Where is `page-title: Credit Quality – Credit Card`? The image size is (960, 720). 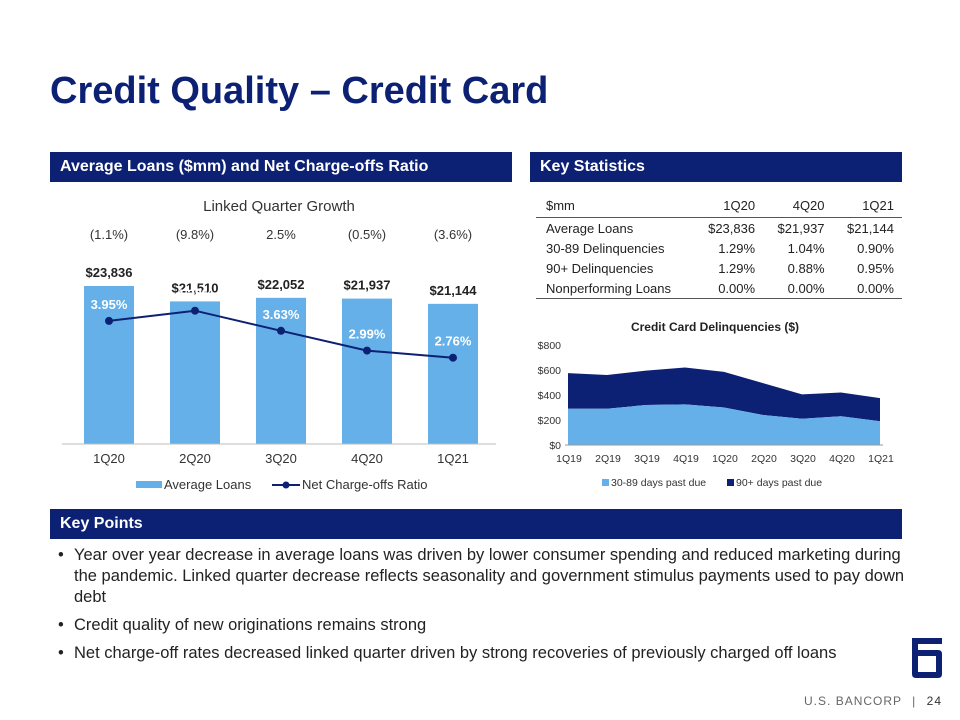 page-title: Credit Quality – Credit Card is located at coordinates (299, 91).